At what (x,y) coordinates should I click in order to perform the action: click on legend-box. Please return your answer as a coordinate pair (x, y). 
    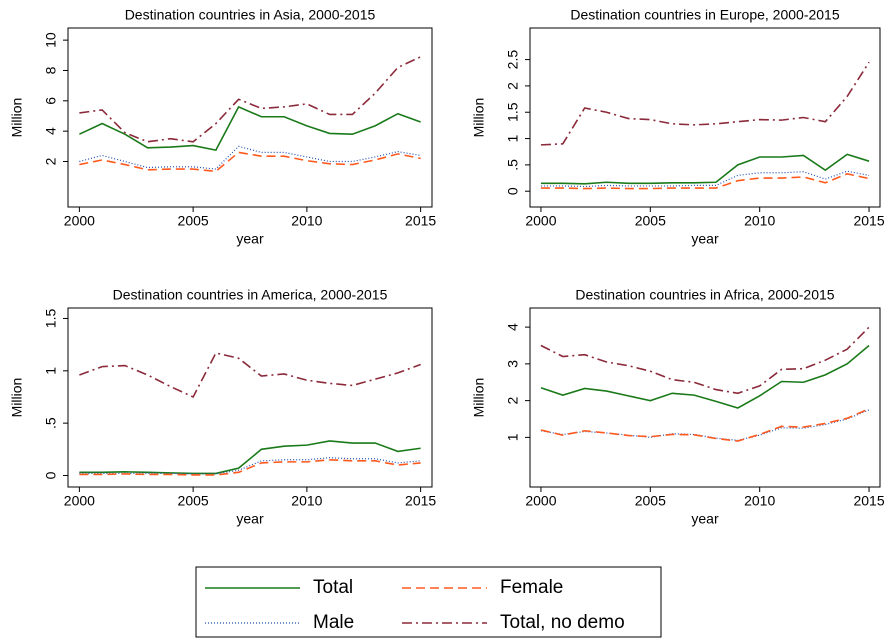
    Looking at the image, I should click on (428, 602).